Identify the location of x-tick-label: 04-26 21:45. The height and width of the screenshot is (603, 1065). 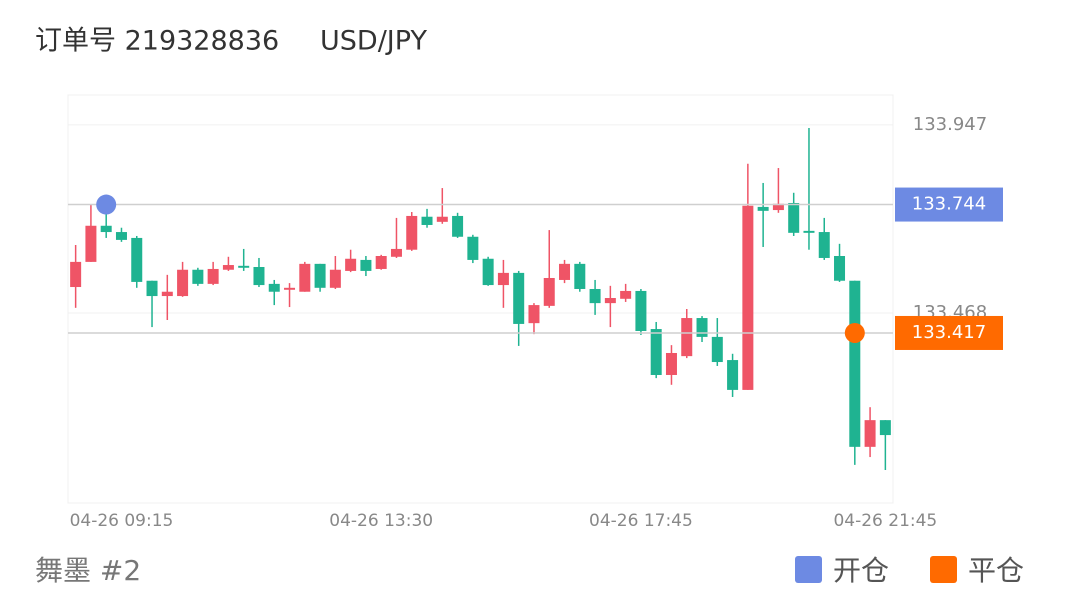
(885, 521).